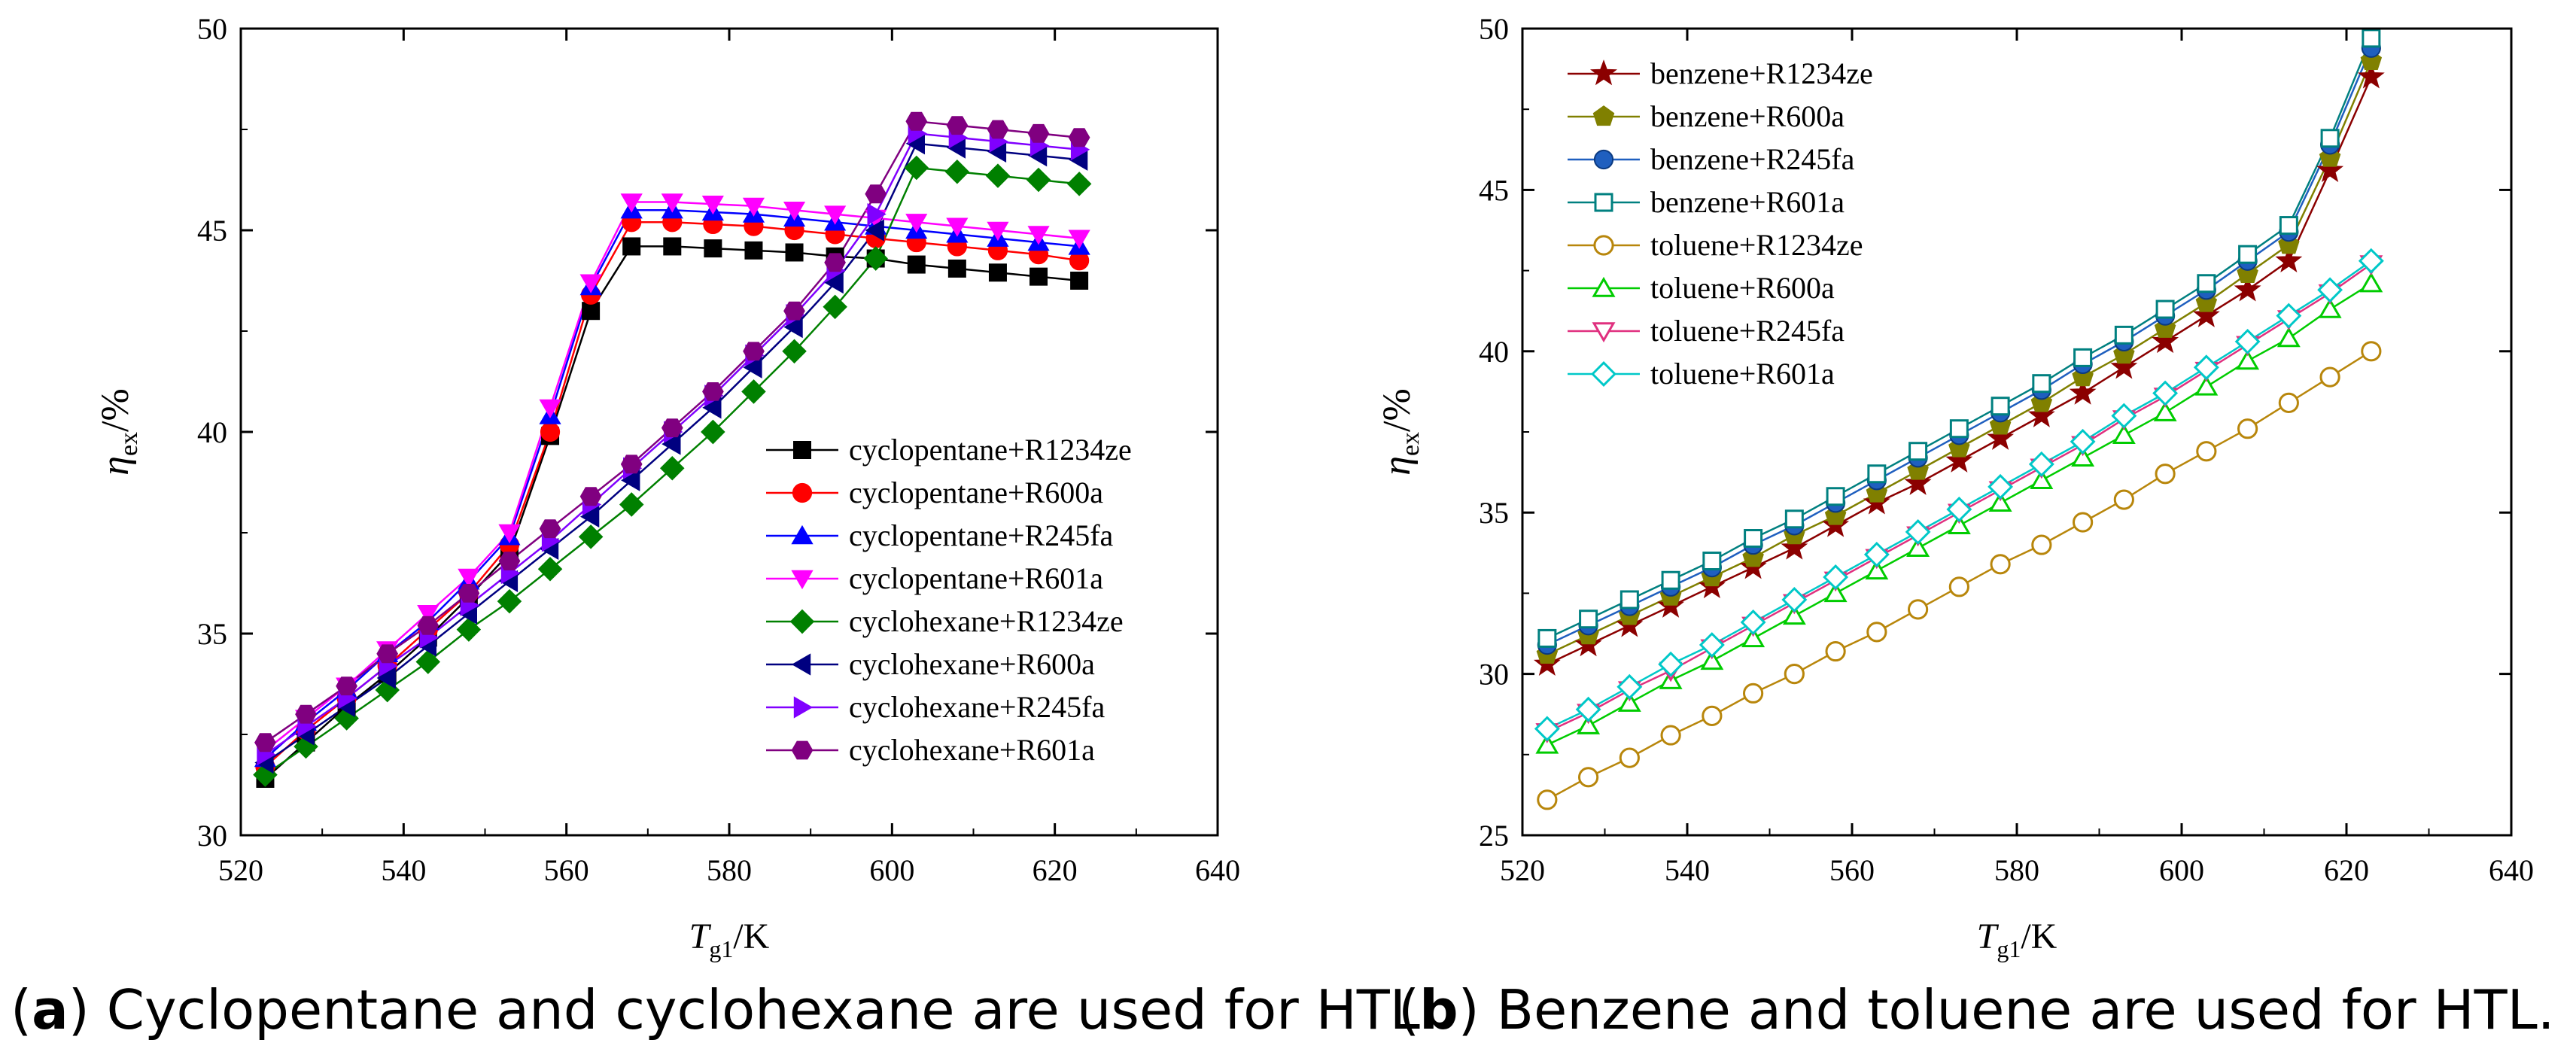  What do you see at coordinates (566, 870) in the screenshot?
I see `x-tick-label: 560` at bounding box center [566, 870].